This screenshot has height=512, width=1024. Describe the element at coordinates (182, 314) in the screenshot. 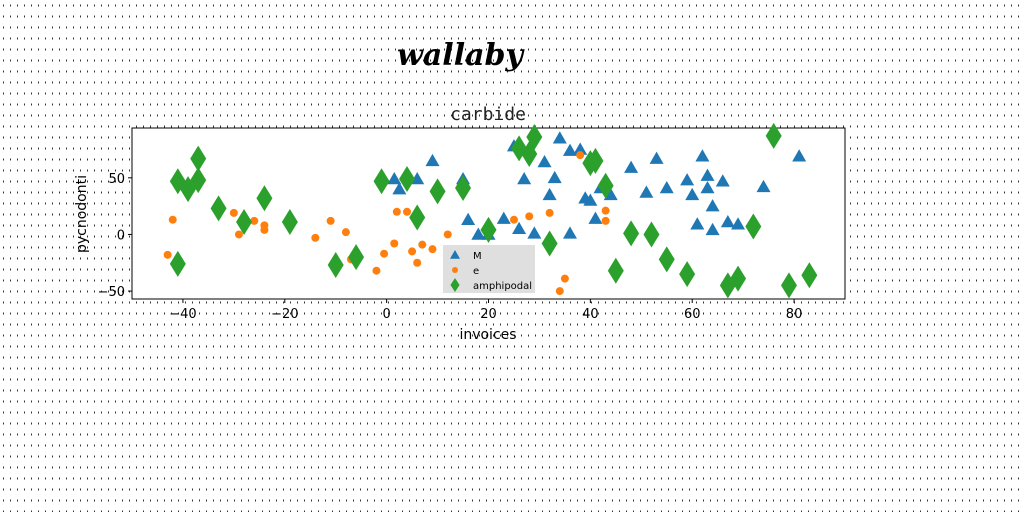

I see `x-tick-label: −40` at that location.